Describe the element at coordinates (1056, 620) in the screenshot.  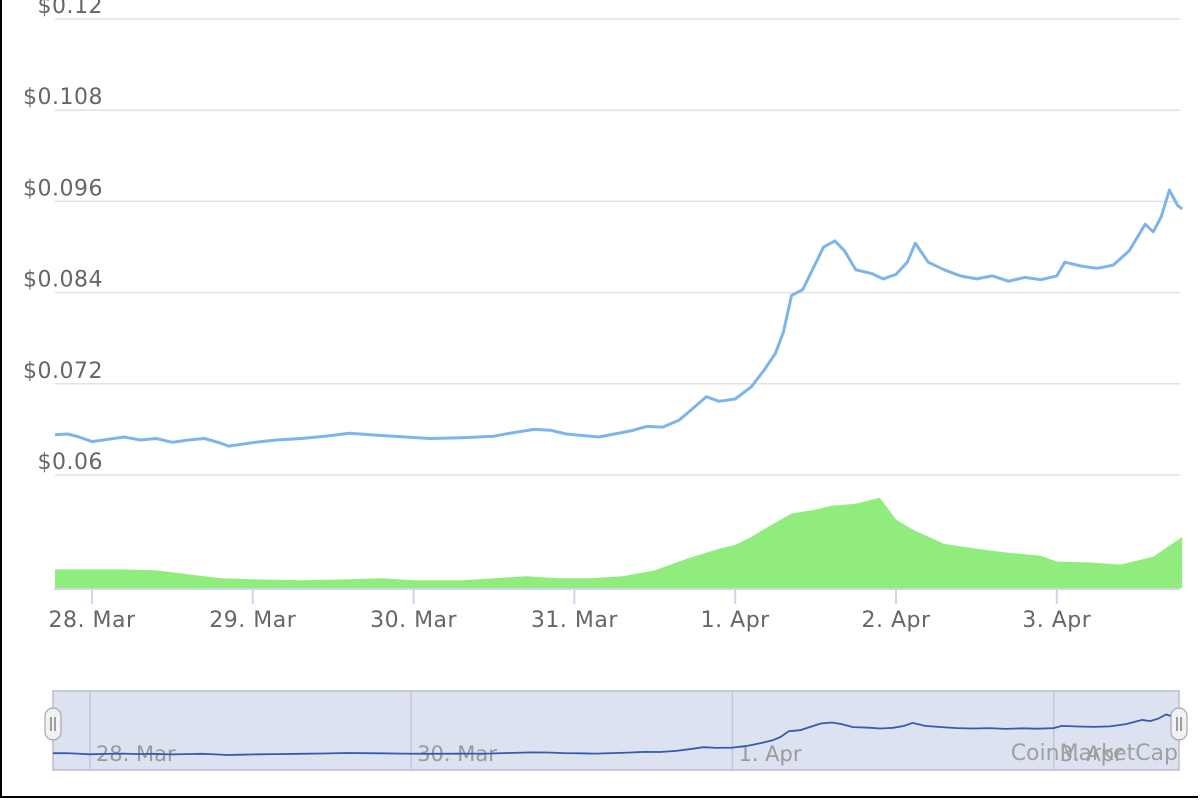
I see `x-tick-label: 3. Apr` at that location.